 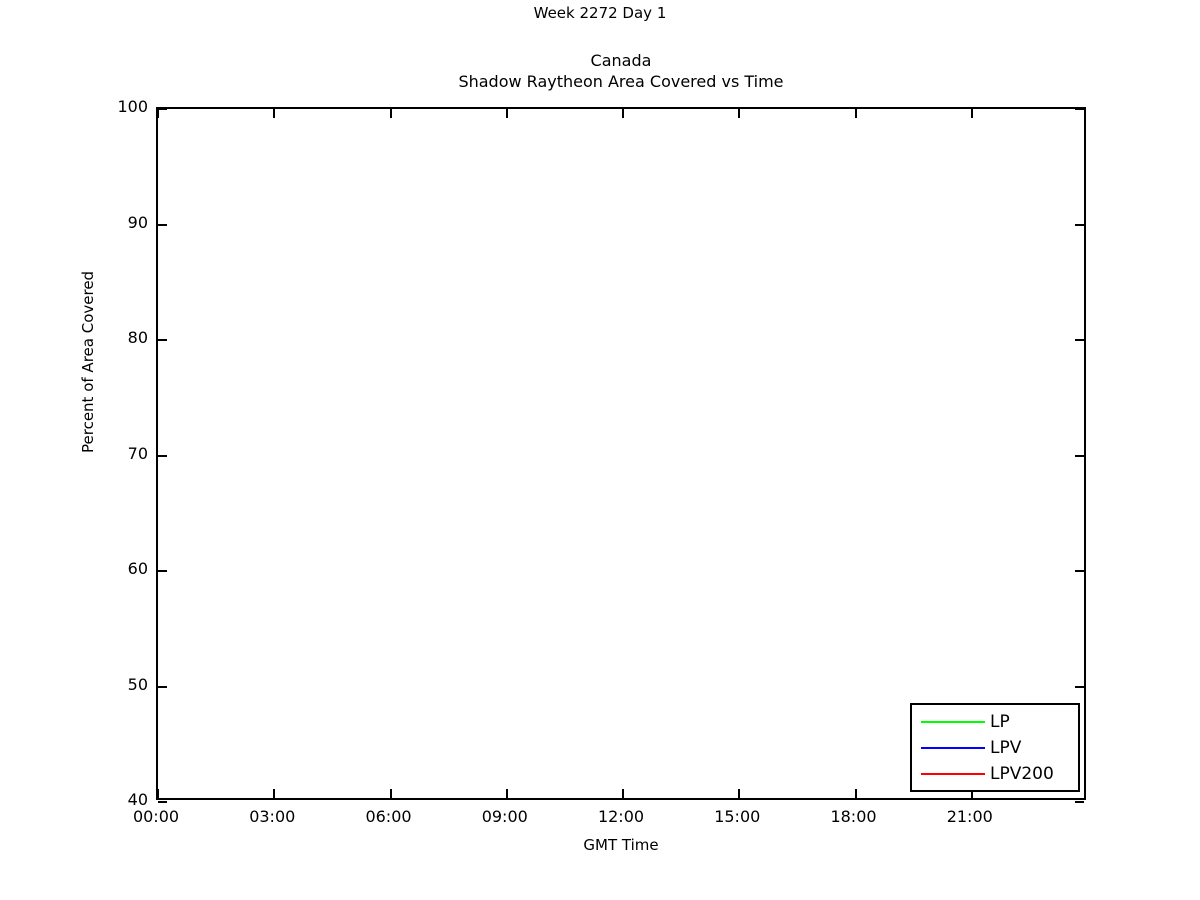 I want to click on x-axis-tick-label: 15:00, so click(x=737, y=816).